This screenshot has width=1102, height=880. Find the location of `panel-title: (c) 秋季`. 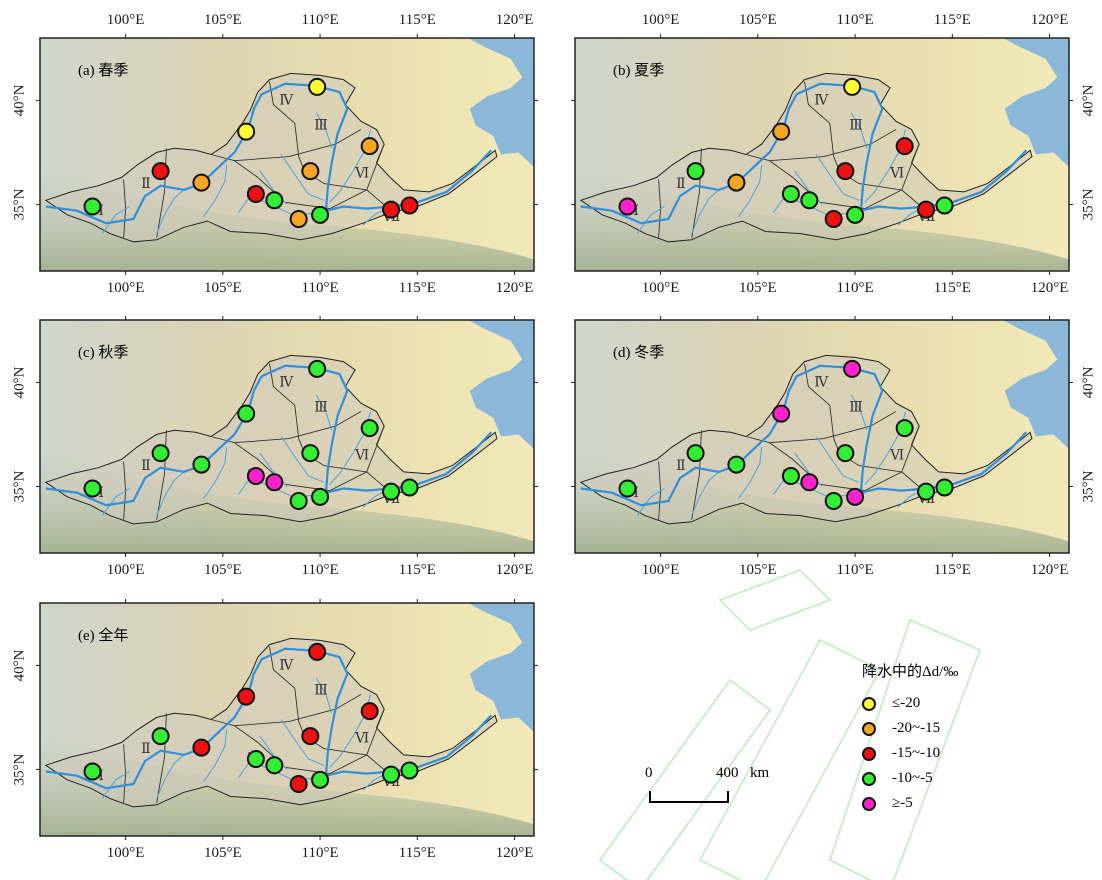

panel-title: (c) 秋季 is located at coordinates (103, 352).